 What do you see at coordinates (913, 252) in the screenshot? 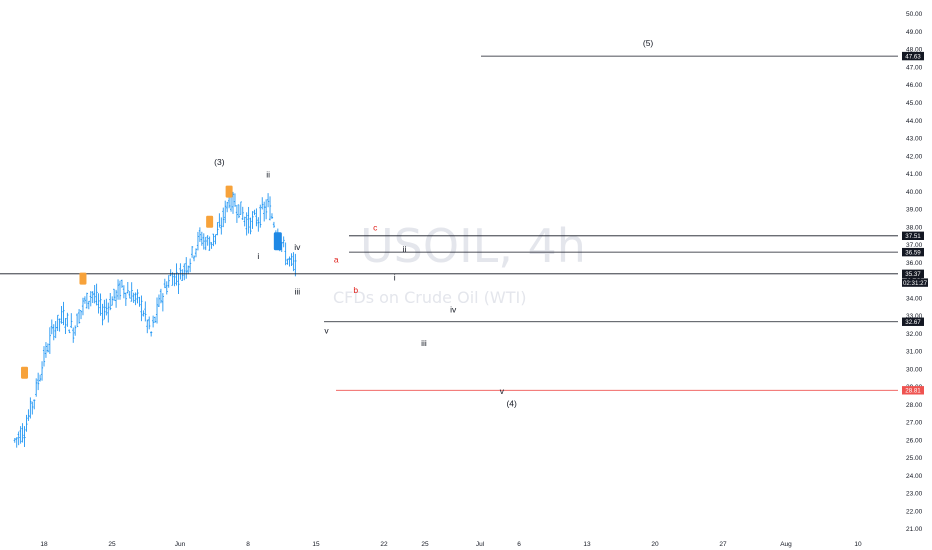
I see `svg-text: 36.59` at bounding box center [913, 252].